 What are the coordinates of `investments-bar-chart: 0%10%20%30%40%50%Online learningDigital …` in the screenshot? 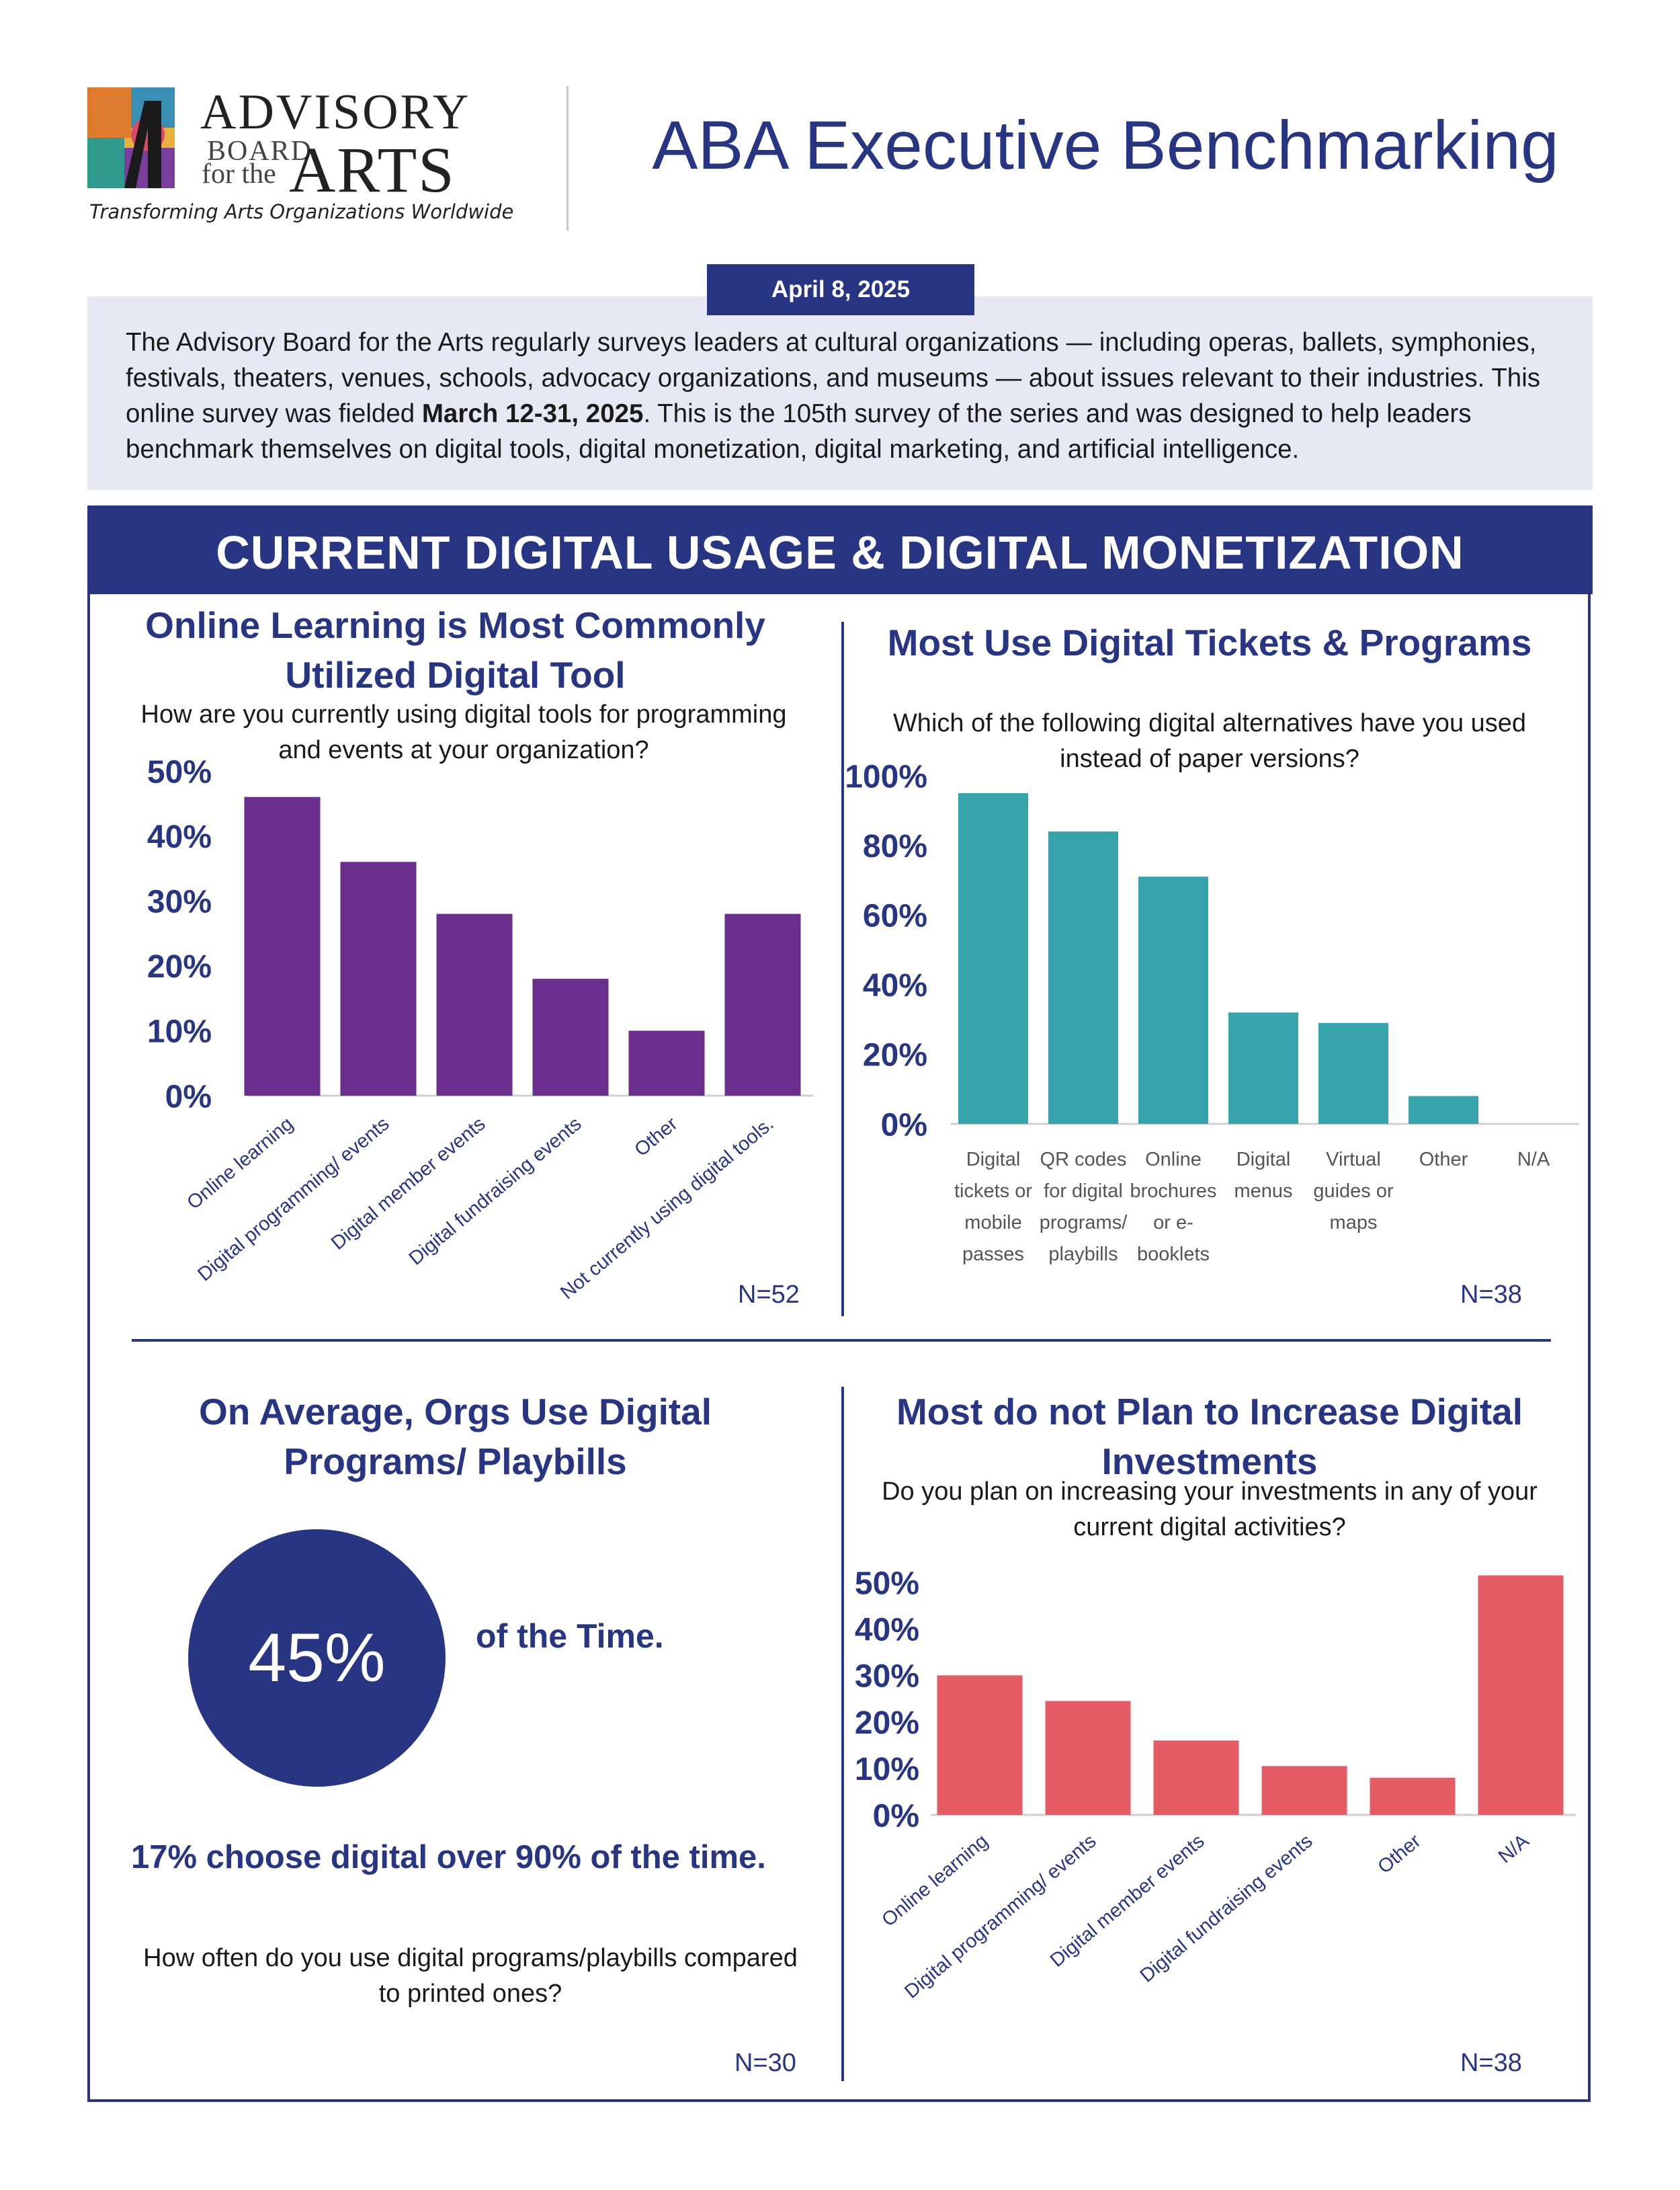 It's located at (1215, 1784).